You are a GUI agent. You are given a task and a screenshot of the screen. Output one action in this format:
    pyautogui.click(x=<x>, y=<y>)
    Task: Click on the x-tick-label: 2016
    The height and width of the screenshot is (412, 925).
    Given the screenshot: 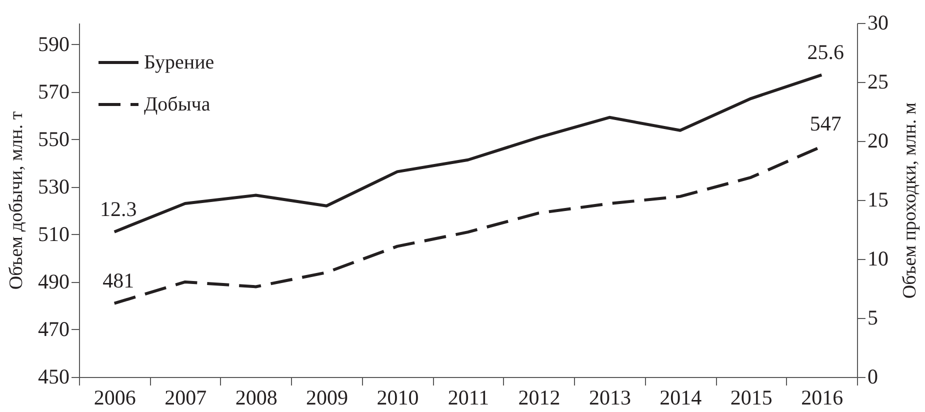 What is the action you would take?
    pyautogui.click(x=822, y=398)
    